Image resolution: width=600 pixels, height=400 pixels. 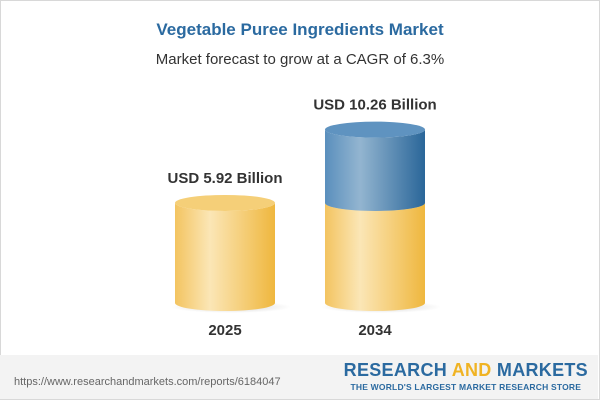 I want to click on data-label: USD 5.92 Billion, so click(x=224, y=178).